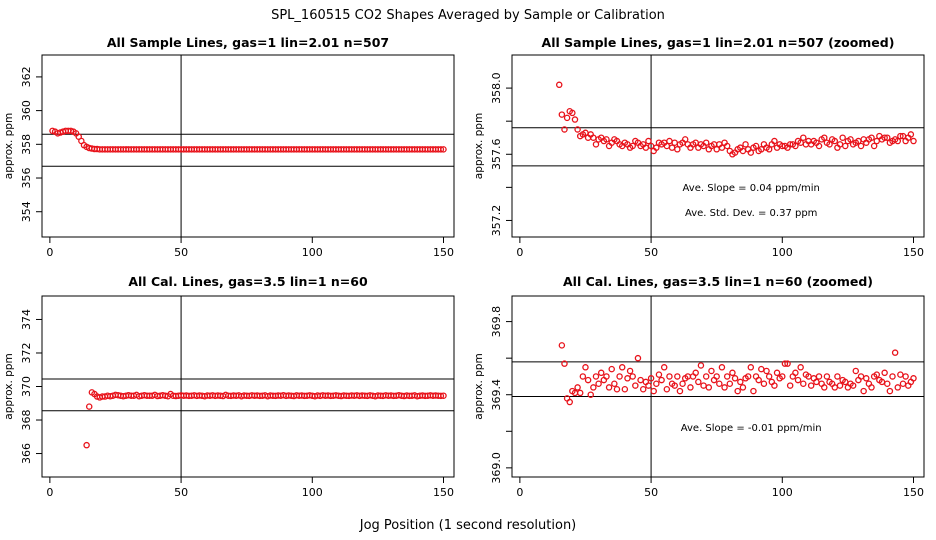 The height and width of the screenshot is (540, 936). What do you see at coordinates (496, 155) in the screenshot?
I see `y-tick-label: 357.6` at bounding box center [496, 155].